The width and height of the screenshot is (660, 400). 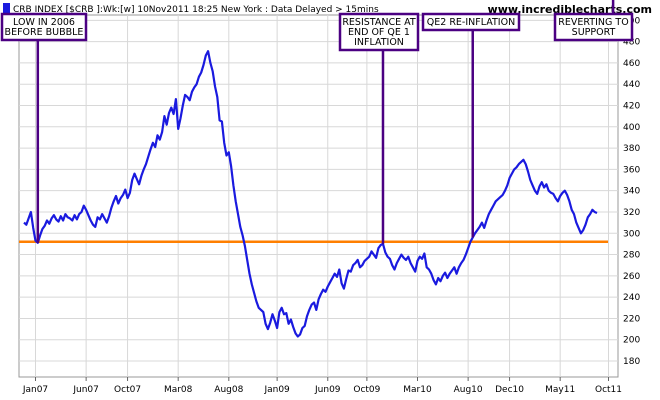 I want to click on y-tick-label: 280, so click(x=631, y=256).